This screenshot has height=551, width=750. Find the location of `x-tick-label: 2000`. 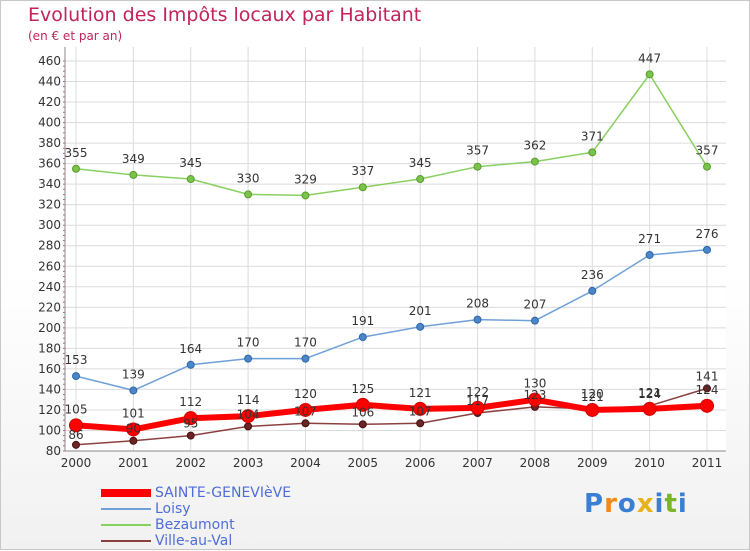

x-tick-label: 2000 is located at coordinates (76, 463).